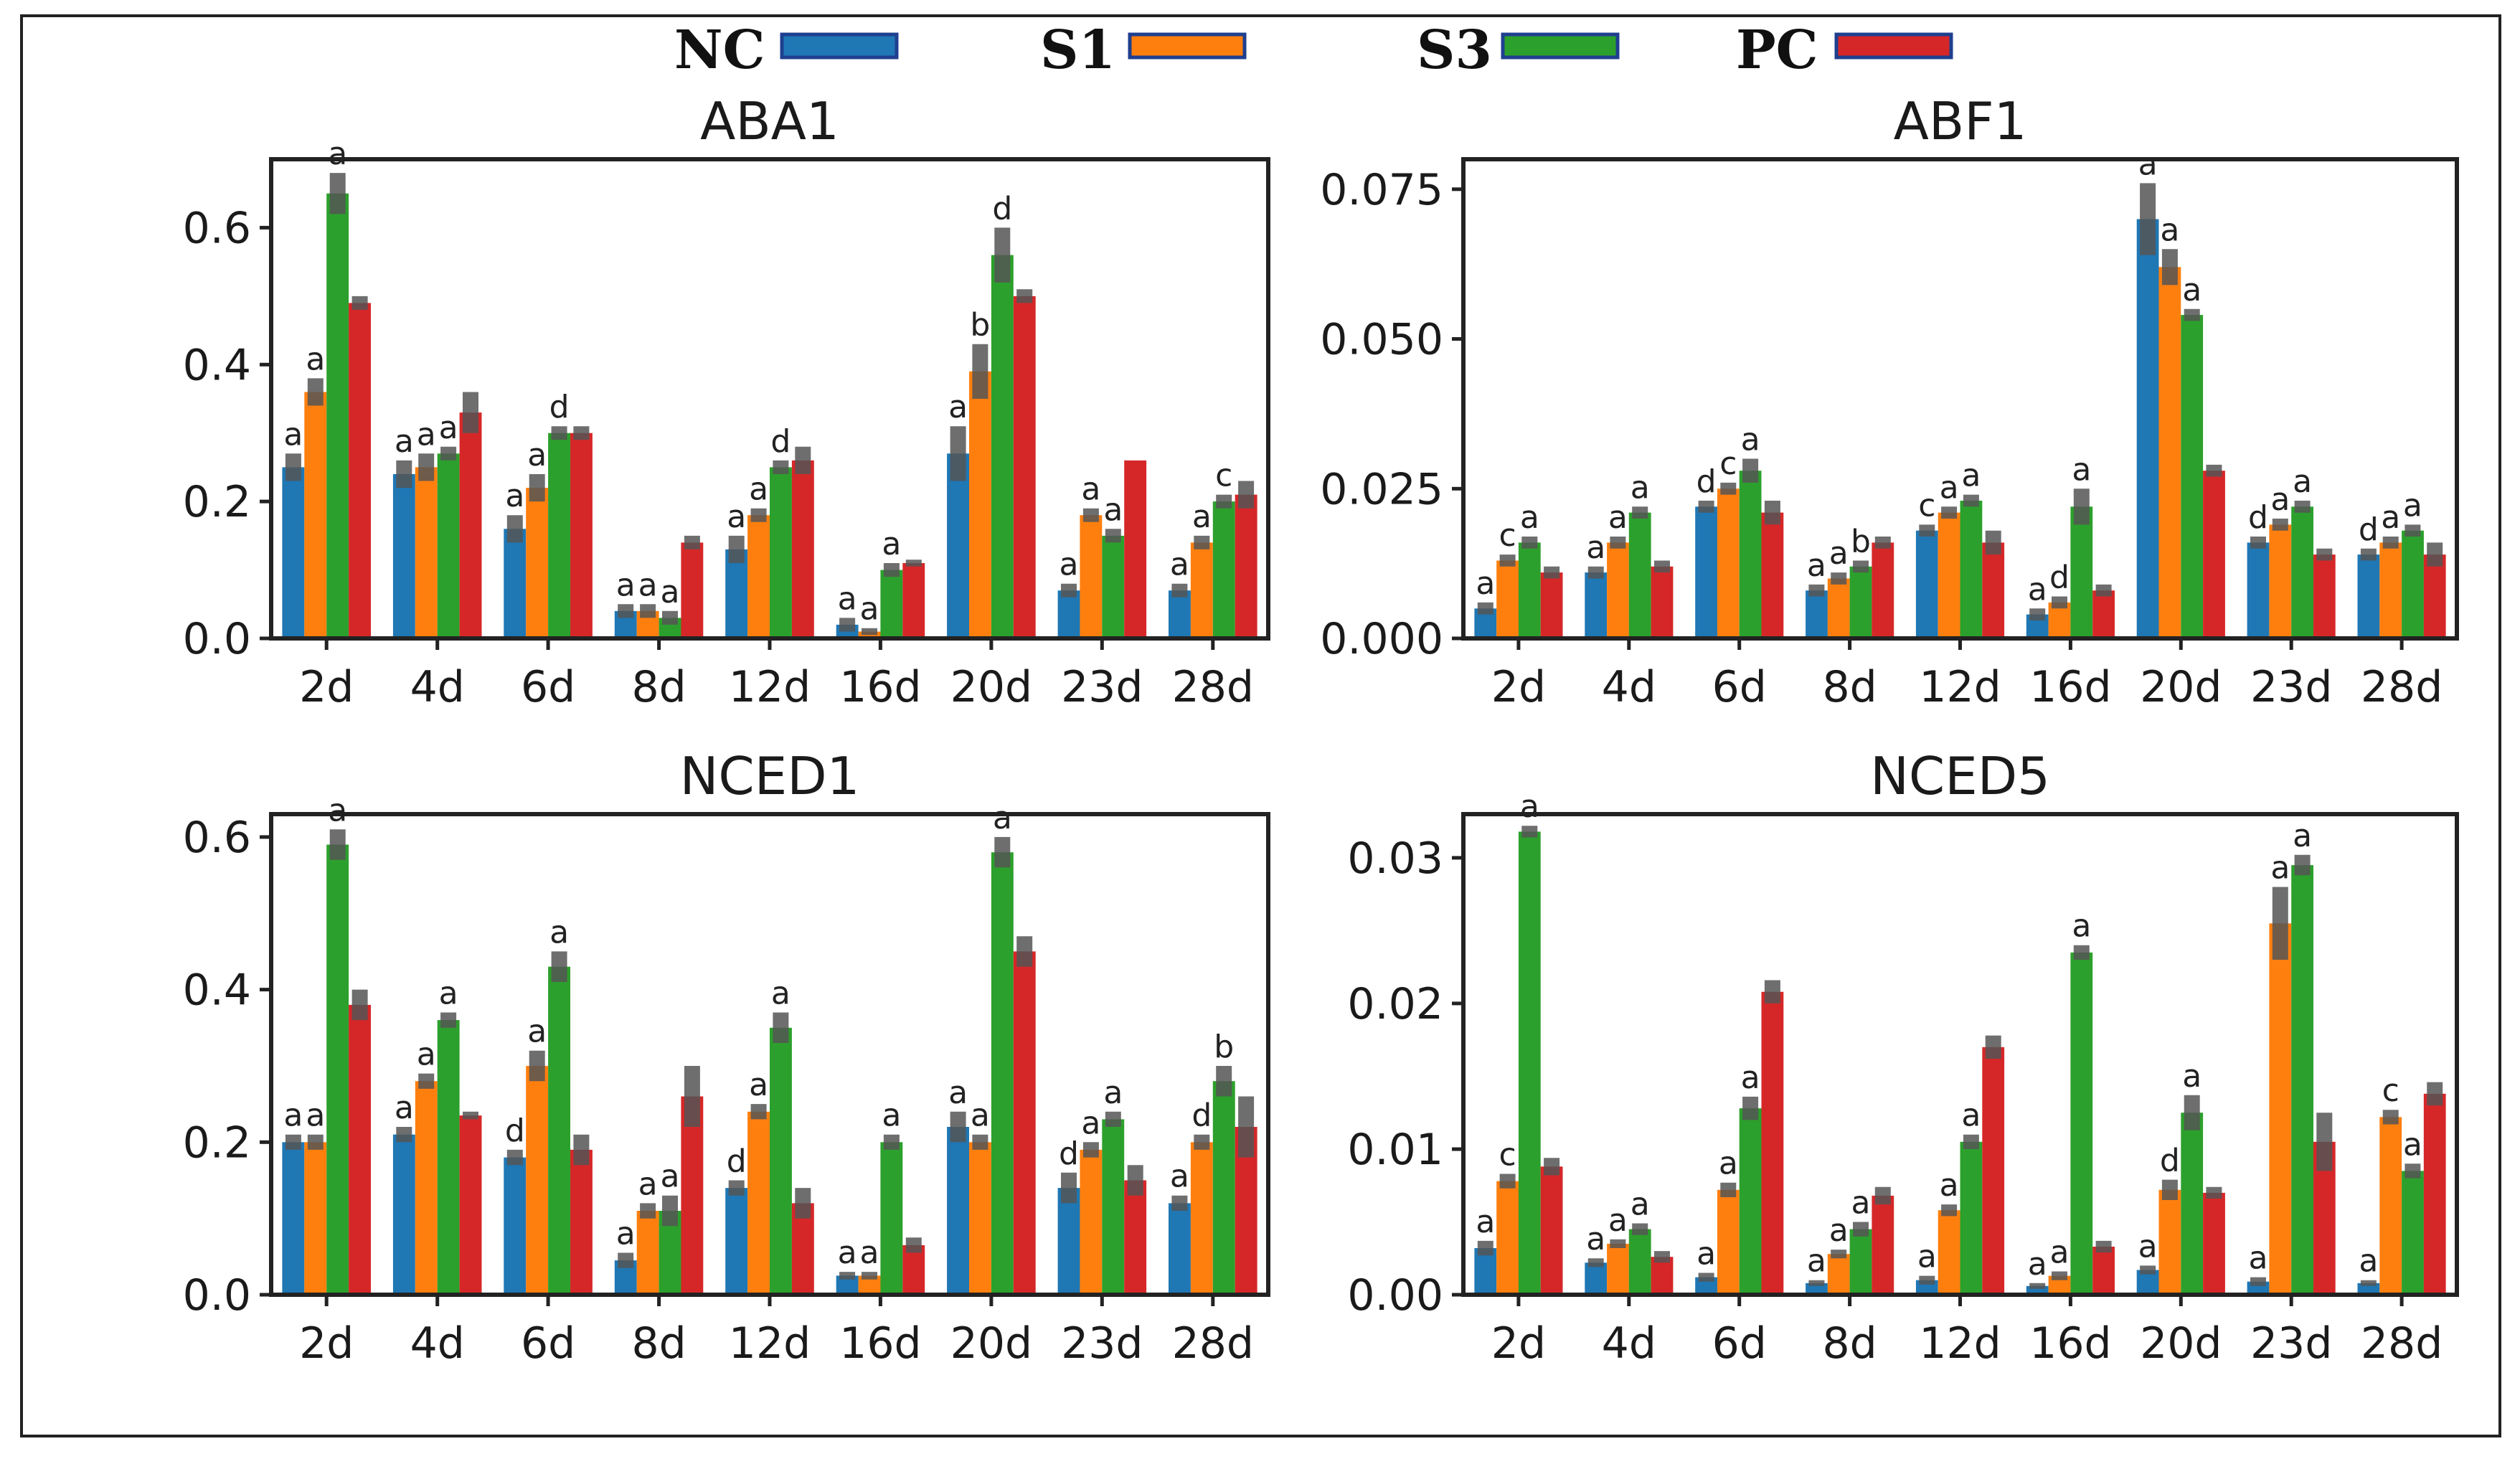 This screenshot has height=1459, width=2520. I want to click on bar-nced1-s3-2d, so click(337, 1069).